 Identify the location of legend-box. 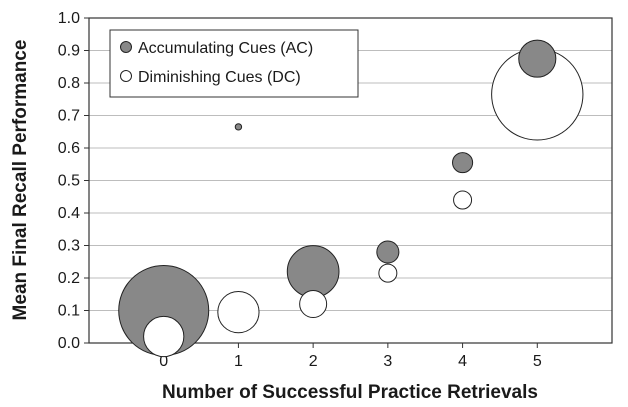
(234, 63).